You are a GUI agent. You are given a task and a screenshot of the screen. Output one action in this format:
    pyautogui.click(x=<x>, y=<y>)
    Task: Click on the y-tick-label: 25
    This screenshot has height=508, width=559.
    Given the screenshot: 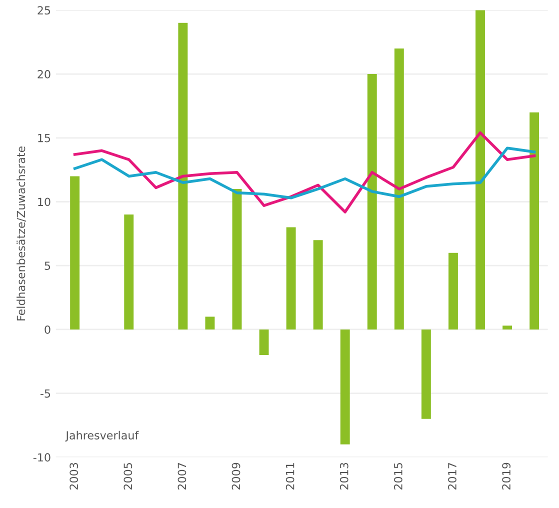 What is the action you would take?
    pyautogui.click(x=44, y=10)
    